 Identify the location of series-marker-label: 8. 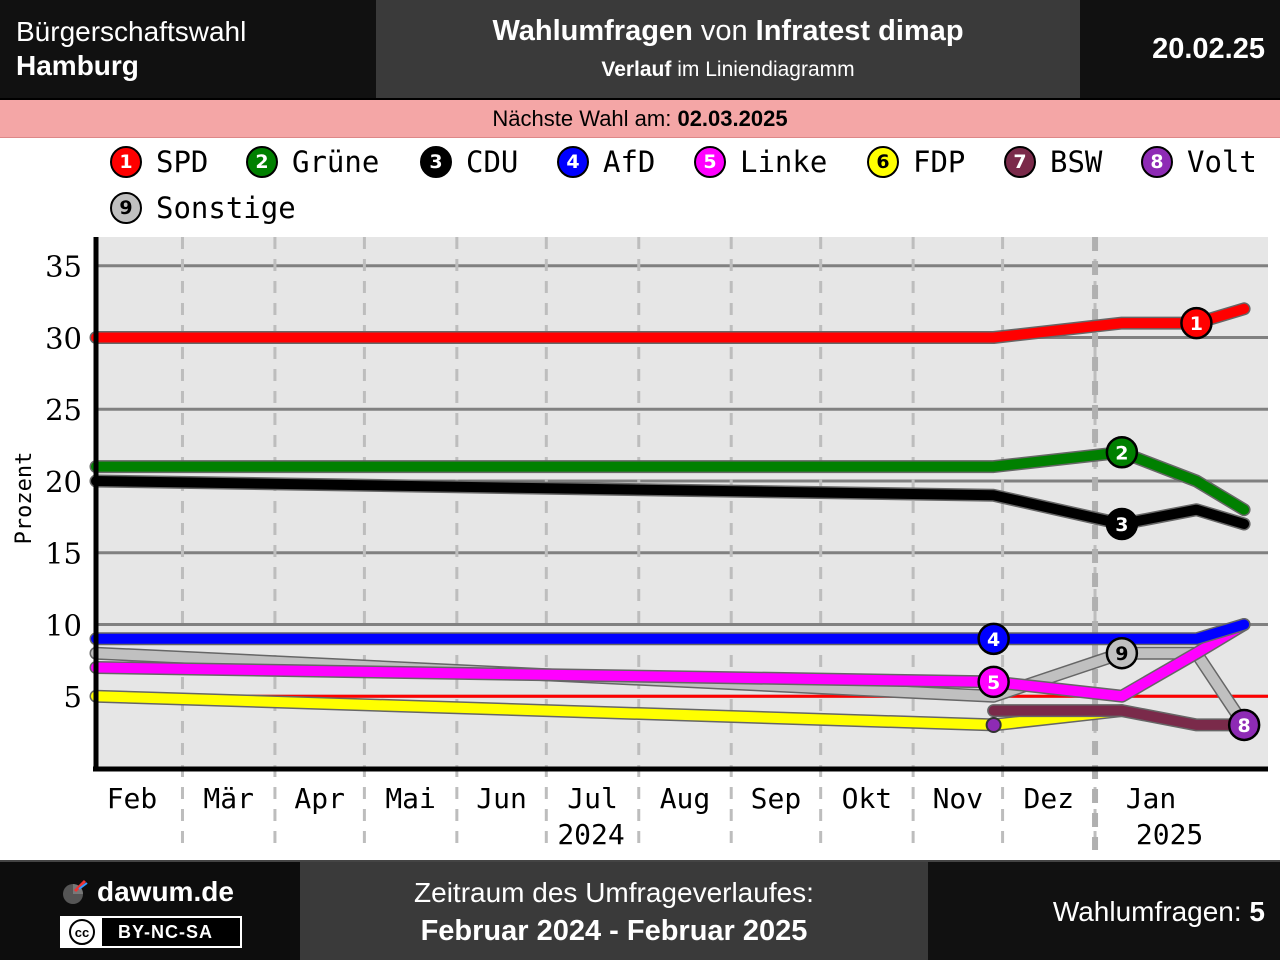
(1244, 726).